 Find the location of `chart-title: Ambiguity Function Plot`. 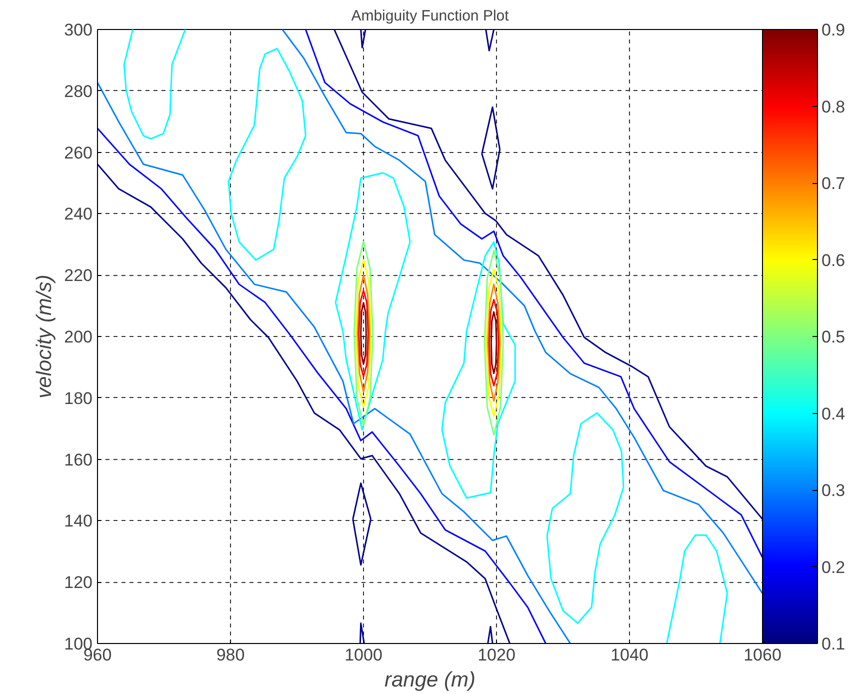

chart-title: Ambiguity Function Plot is located at coordinates (430, 16).